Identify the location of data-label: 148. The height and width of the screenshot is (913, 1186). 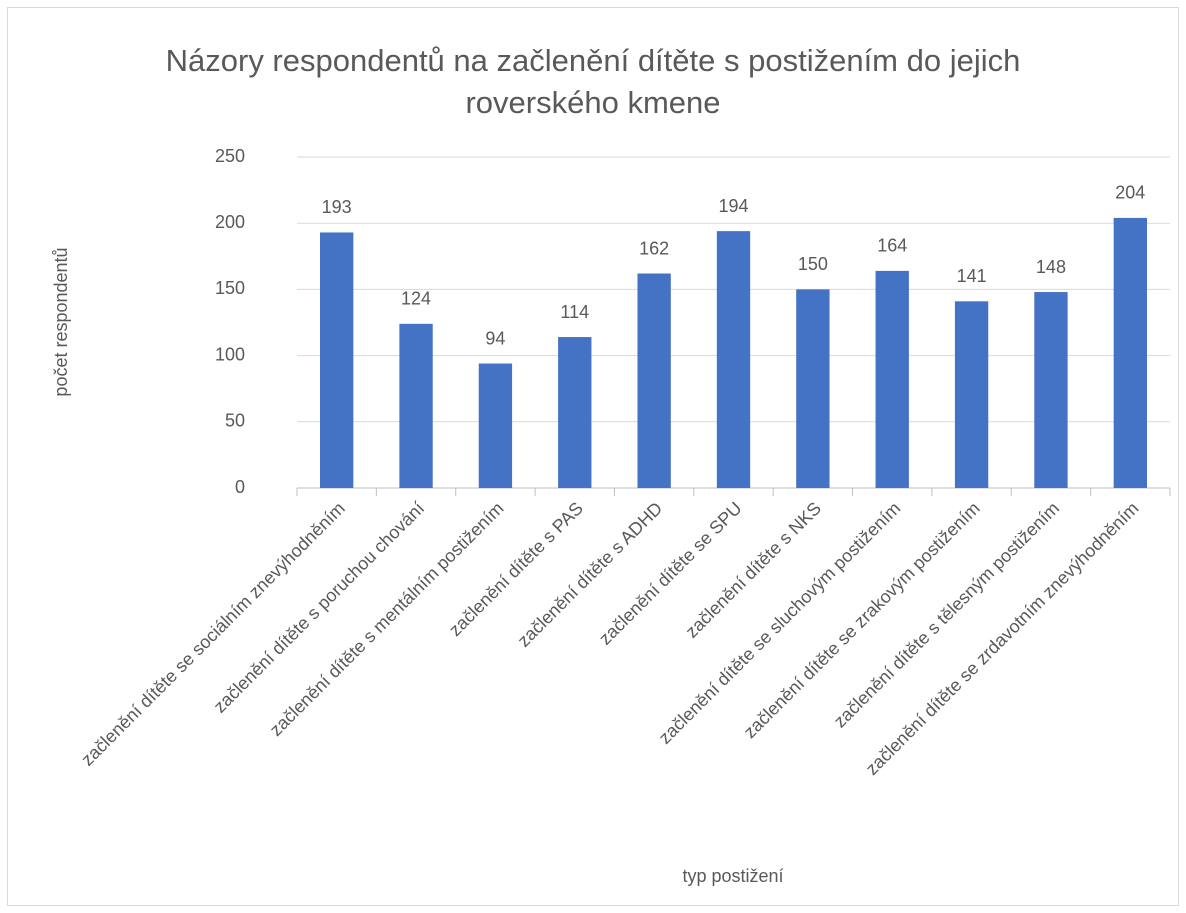
(1051, 267).